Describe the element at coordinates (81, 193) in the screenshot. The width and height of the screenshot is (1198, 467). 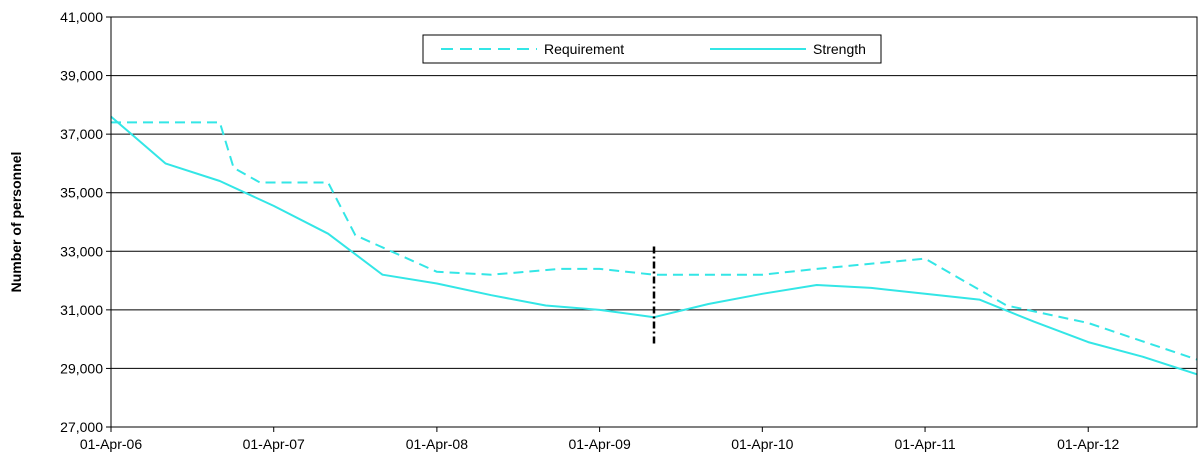
I see `y-tick-label: 35,000` at that location.